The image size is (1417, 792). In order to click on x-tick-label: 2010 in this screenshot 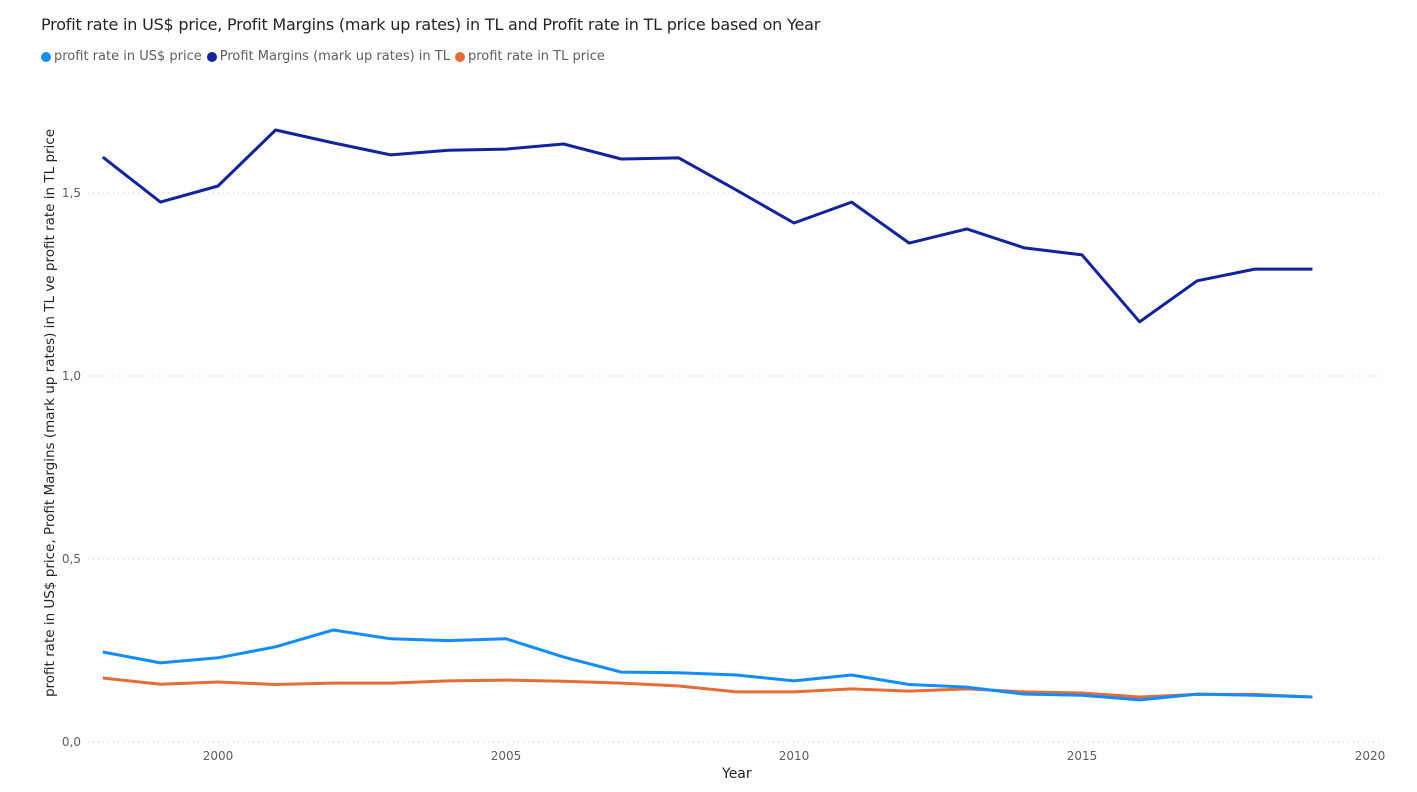, I will do `click(794, 756)`.